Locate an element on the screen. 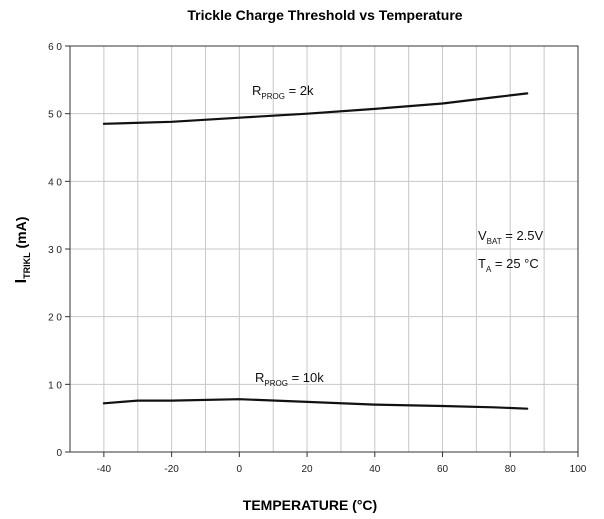 The width and height of the screenshot is (604, 519). x-tick-label: 60 is located at coordinates (443, 469).